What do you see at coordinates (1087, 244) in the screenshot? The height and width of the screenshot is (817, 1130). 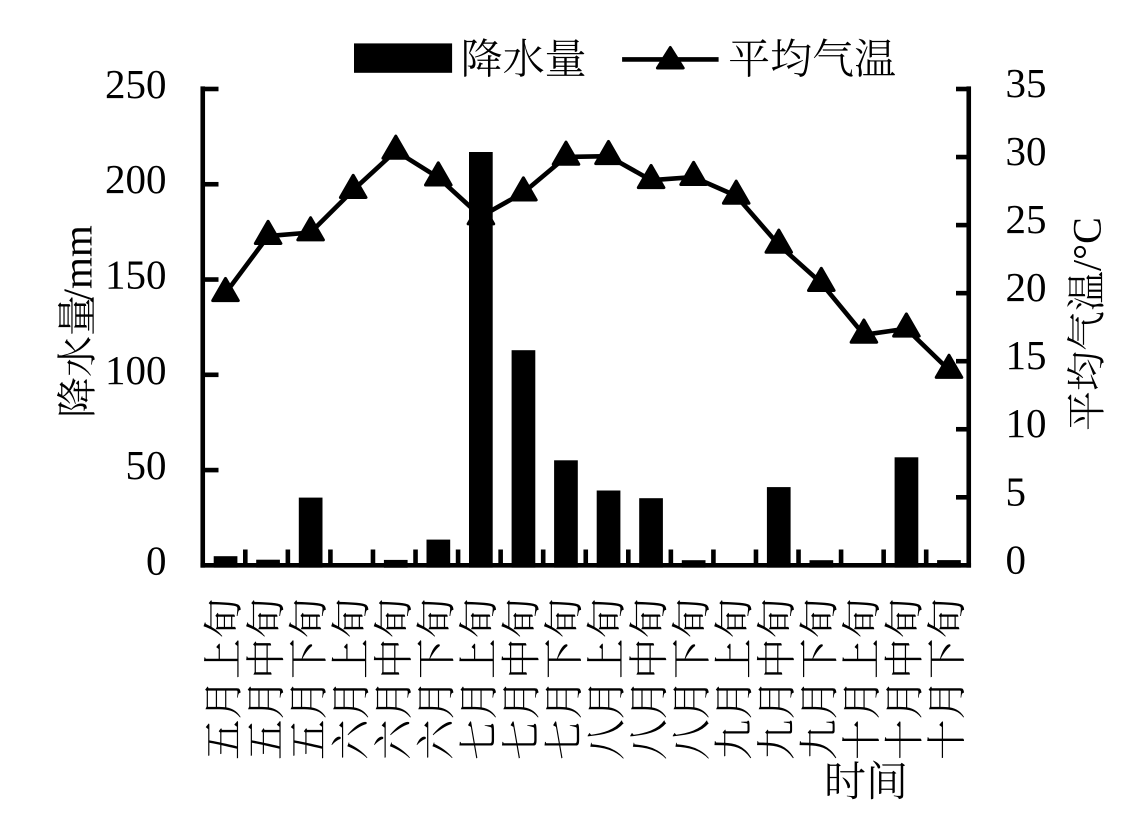 I see `svg-text: /°C` at bounding box center [1087, 244].